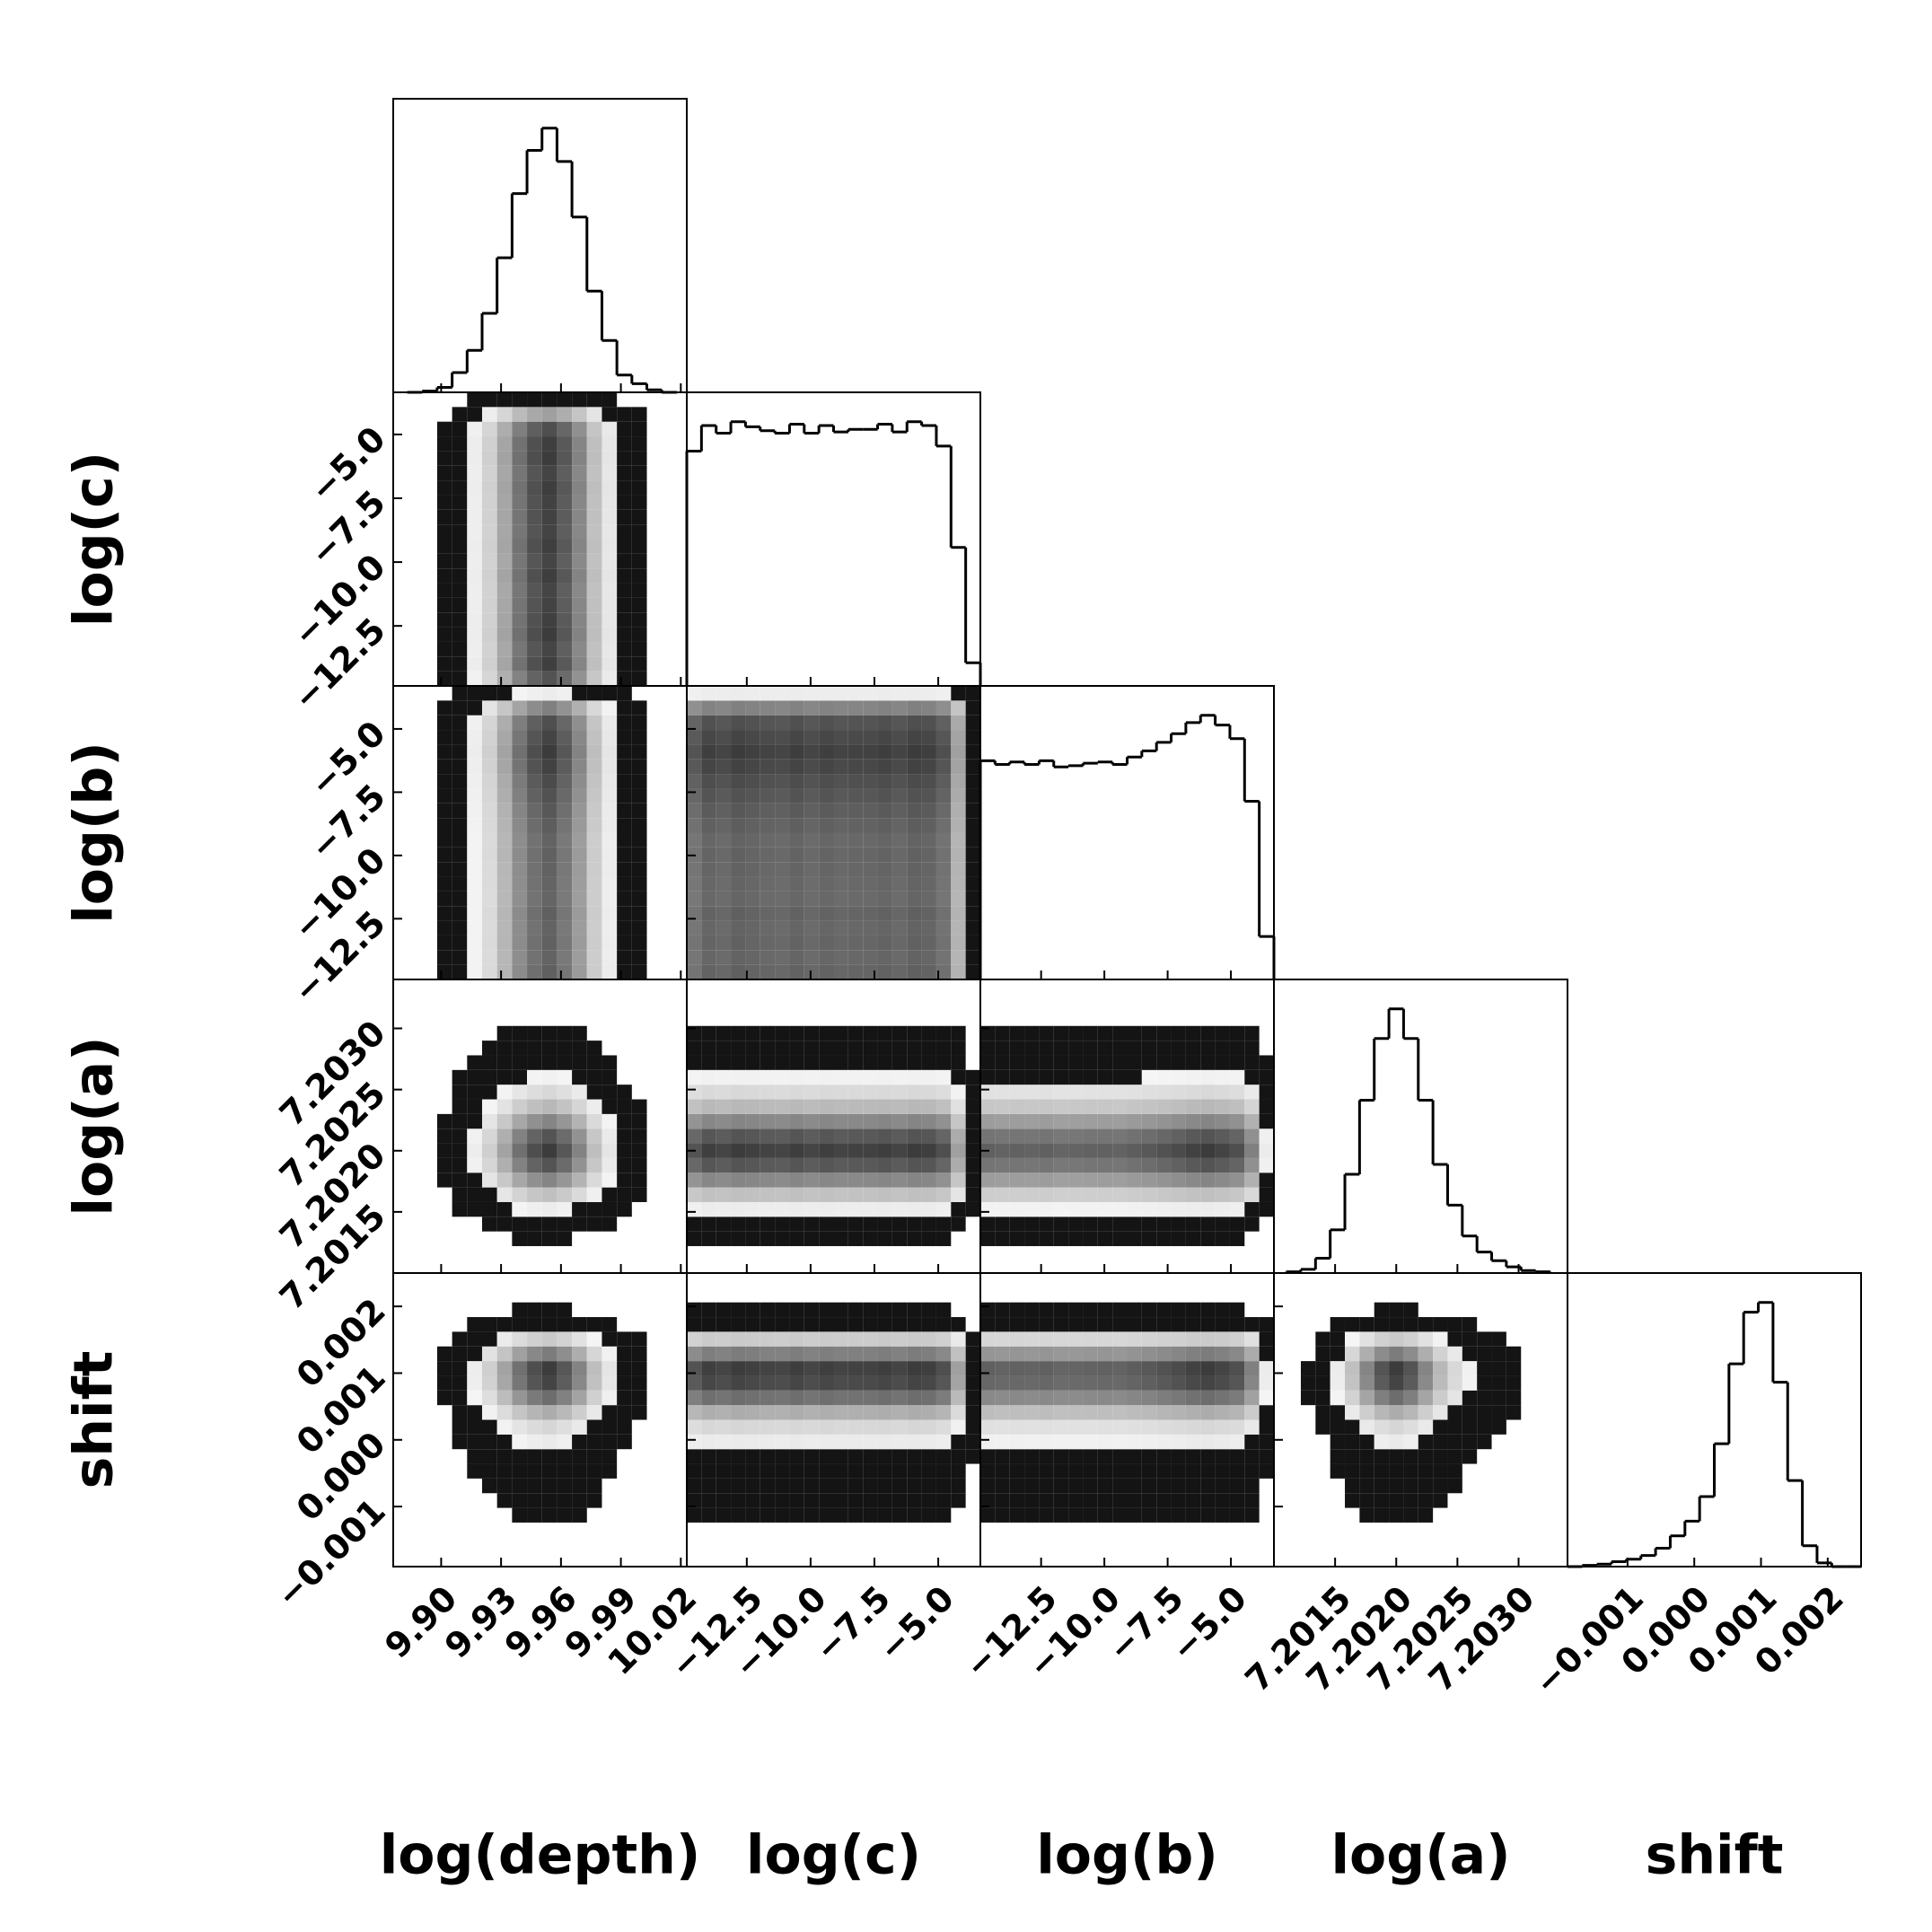 The width and height of the screenshot is (1932, 1932). Describe the element at coordinates (1715, 1855) in the screenshot. I see `x-axis-label: shift` at that location.